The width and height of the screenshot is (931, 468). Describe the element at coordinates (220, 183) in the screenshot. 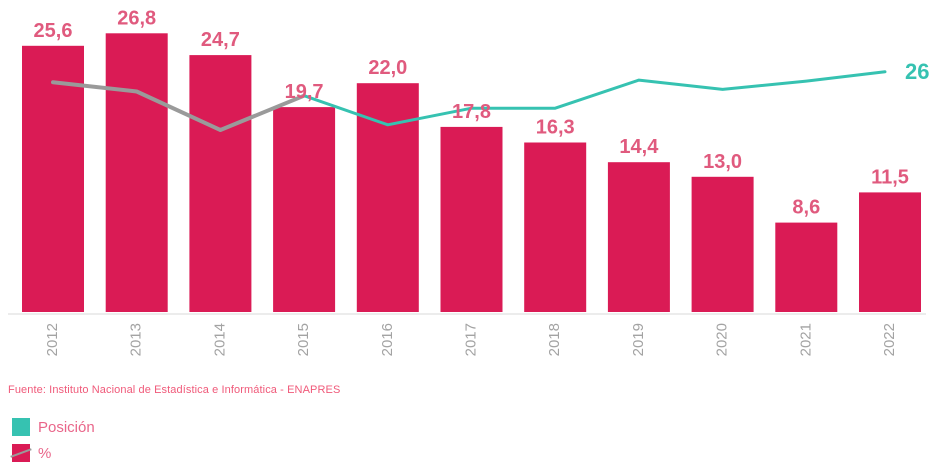

I see `bar-2014` at that location.